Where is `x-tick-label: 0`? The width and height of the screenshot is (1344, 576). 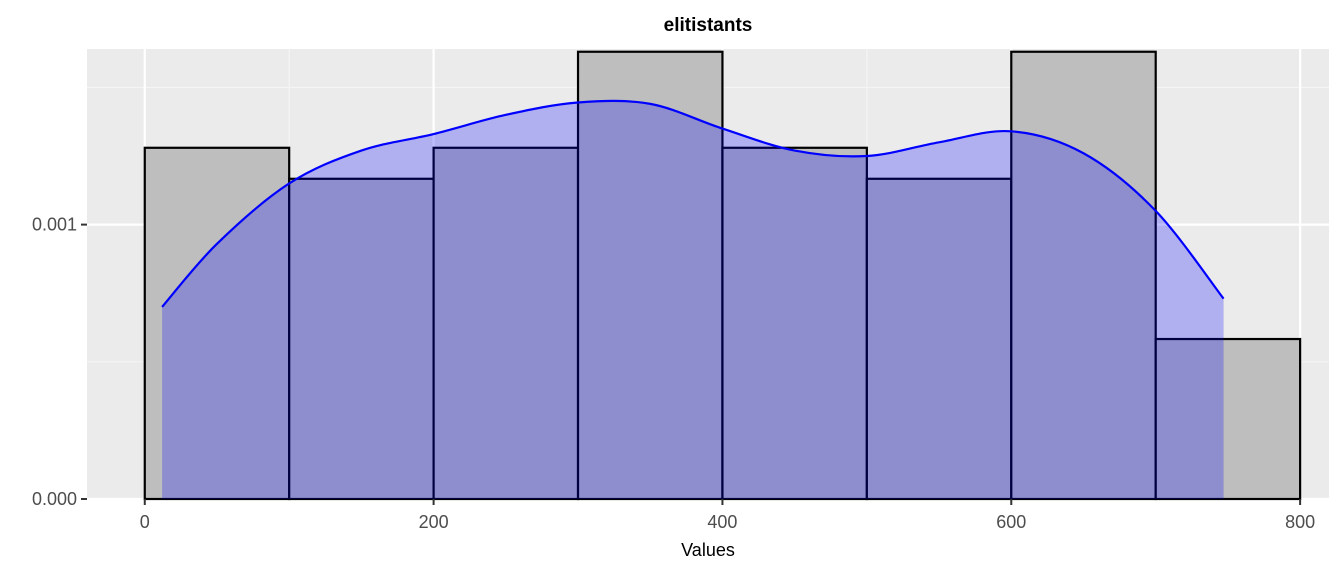 x-tick-label: 0 is located at coordinates (145, 522).